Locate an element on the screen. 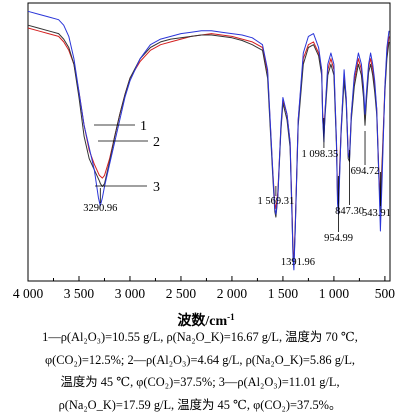 The image size is (400, 417). callout-label-2: 2 is located at coordinates (156, 142).